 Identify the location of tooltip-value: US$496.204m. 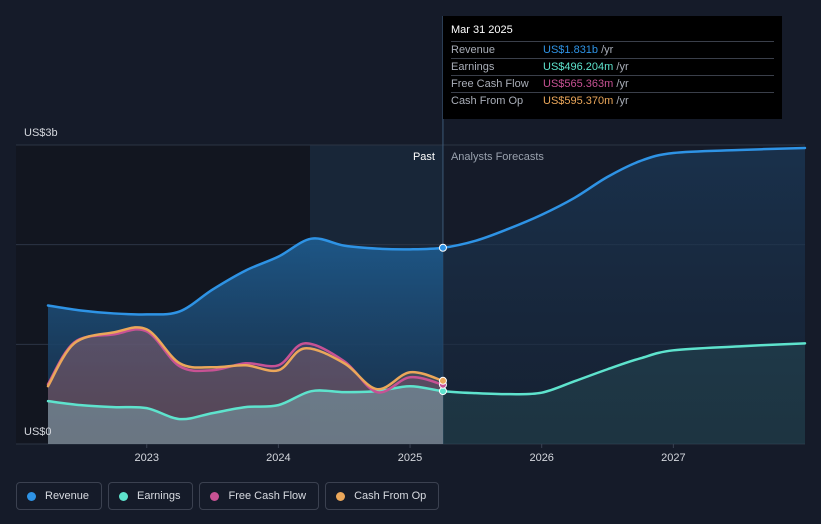
(578, 67).